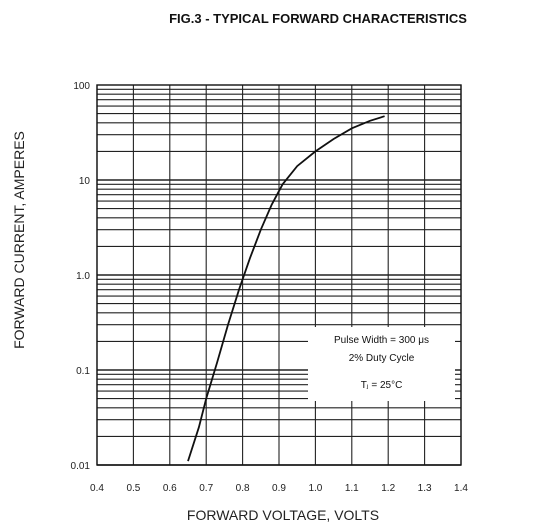 The image size is (537, 532). I want to click on x-tick-label: 0.9, so click(279, 488).